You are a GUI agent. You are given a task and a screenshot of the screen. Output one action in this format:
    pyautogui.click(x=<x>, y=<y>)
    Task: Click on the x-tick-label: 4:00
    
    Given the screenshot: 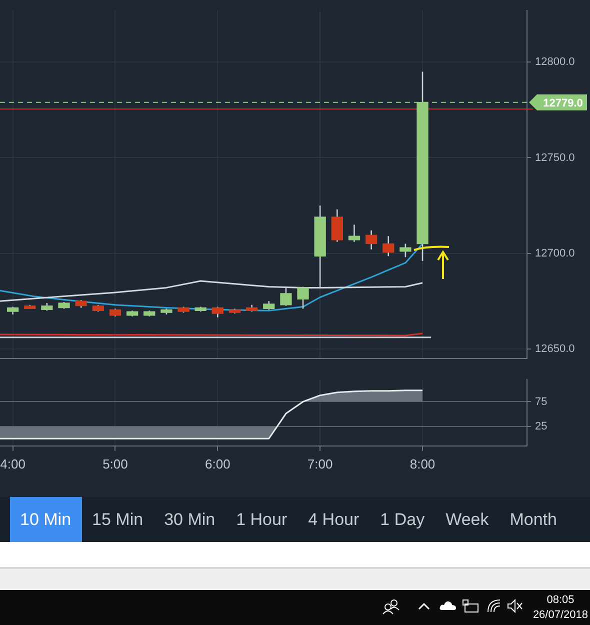 What is the action you would take?
    pyautogui.click(x=13, y=464)
    